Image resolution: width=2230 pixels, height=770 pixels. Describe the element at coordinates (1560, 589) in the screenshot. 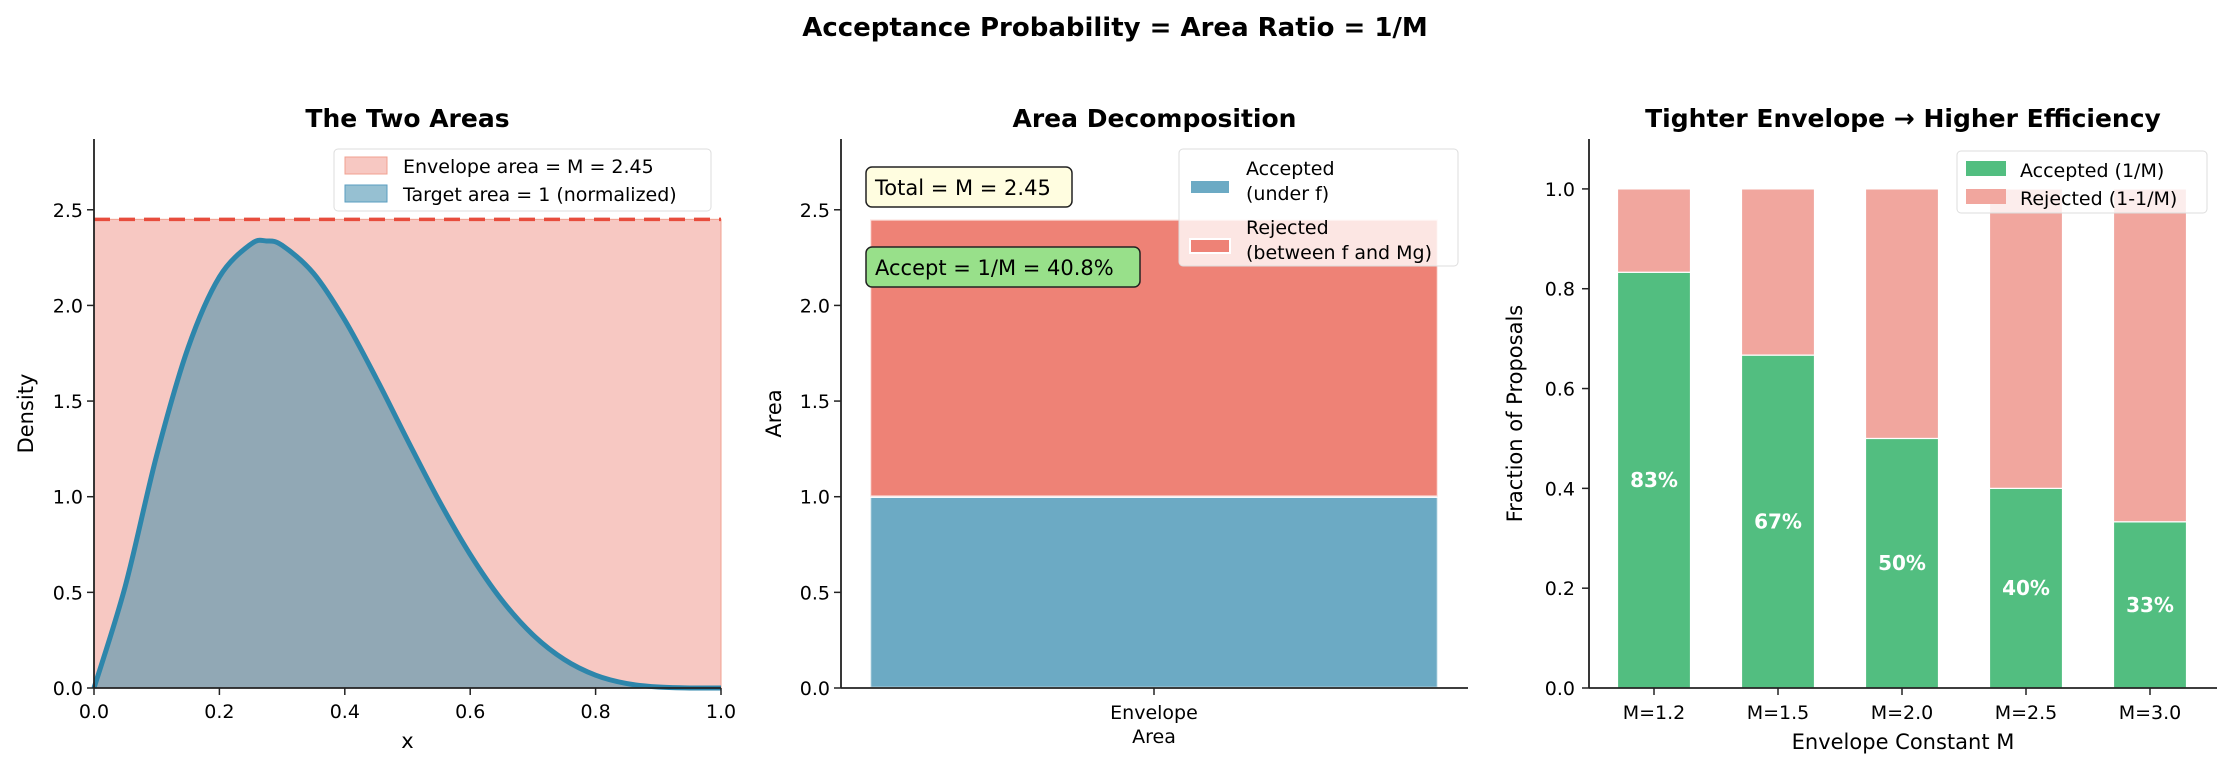

I see `p3-ytick-label: 0.2` at that location.